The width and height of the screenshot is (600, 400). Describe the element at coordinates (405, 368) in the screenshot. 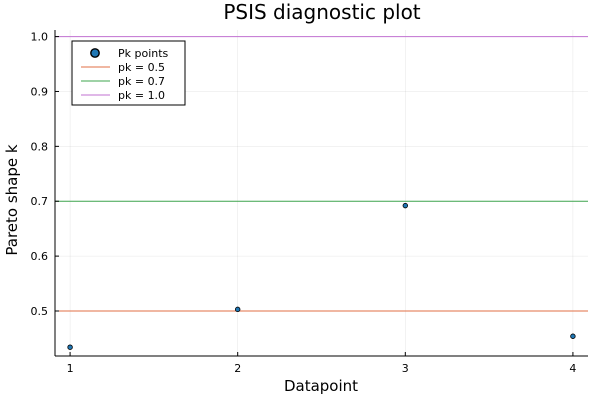

I see `x-tick-label: 3` at that location.